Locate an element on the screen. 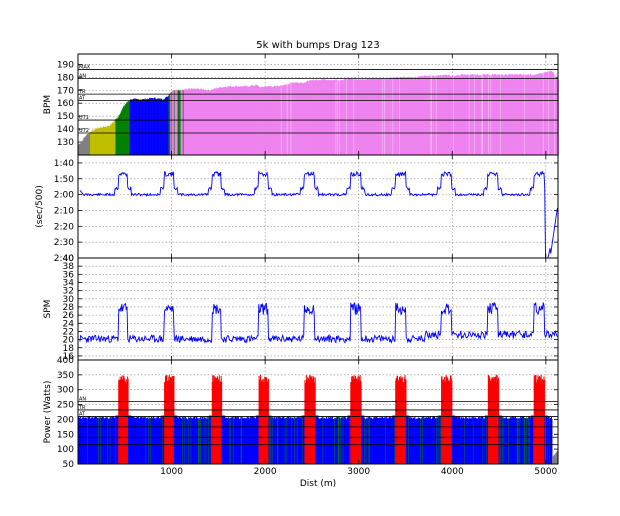 The width and height of the screenshot is (620, 516). power-level-label: AN is located at coordinates (82, 400).